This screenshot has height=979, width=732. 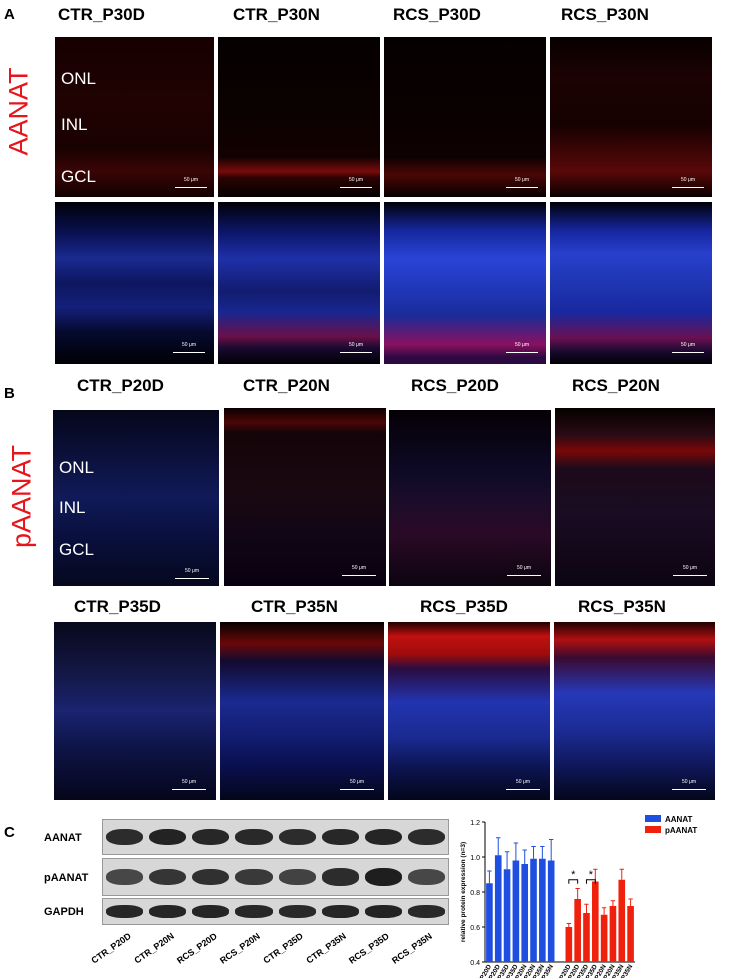 I want to click on col-title-b-4: RCS_P20N, so click(x=616, y=385).